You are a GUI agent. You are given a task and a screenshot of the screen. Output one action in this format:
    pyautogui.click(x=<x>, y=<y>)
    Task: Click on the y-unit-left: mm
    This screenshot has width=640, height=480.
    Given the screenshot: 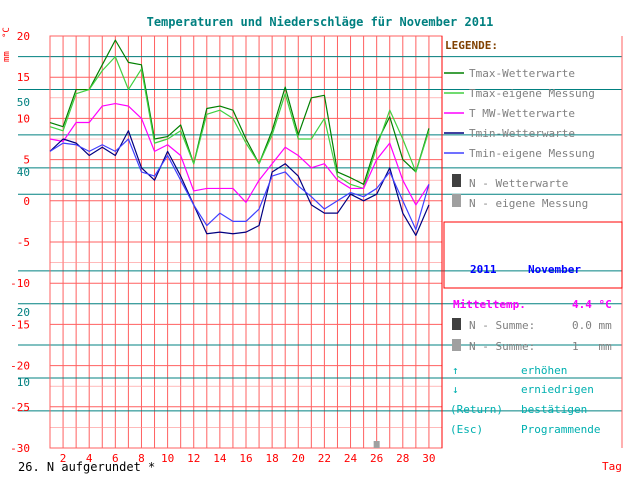 What is the action you would take?
    pyautogui.click(x=7, y=56)
    